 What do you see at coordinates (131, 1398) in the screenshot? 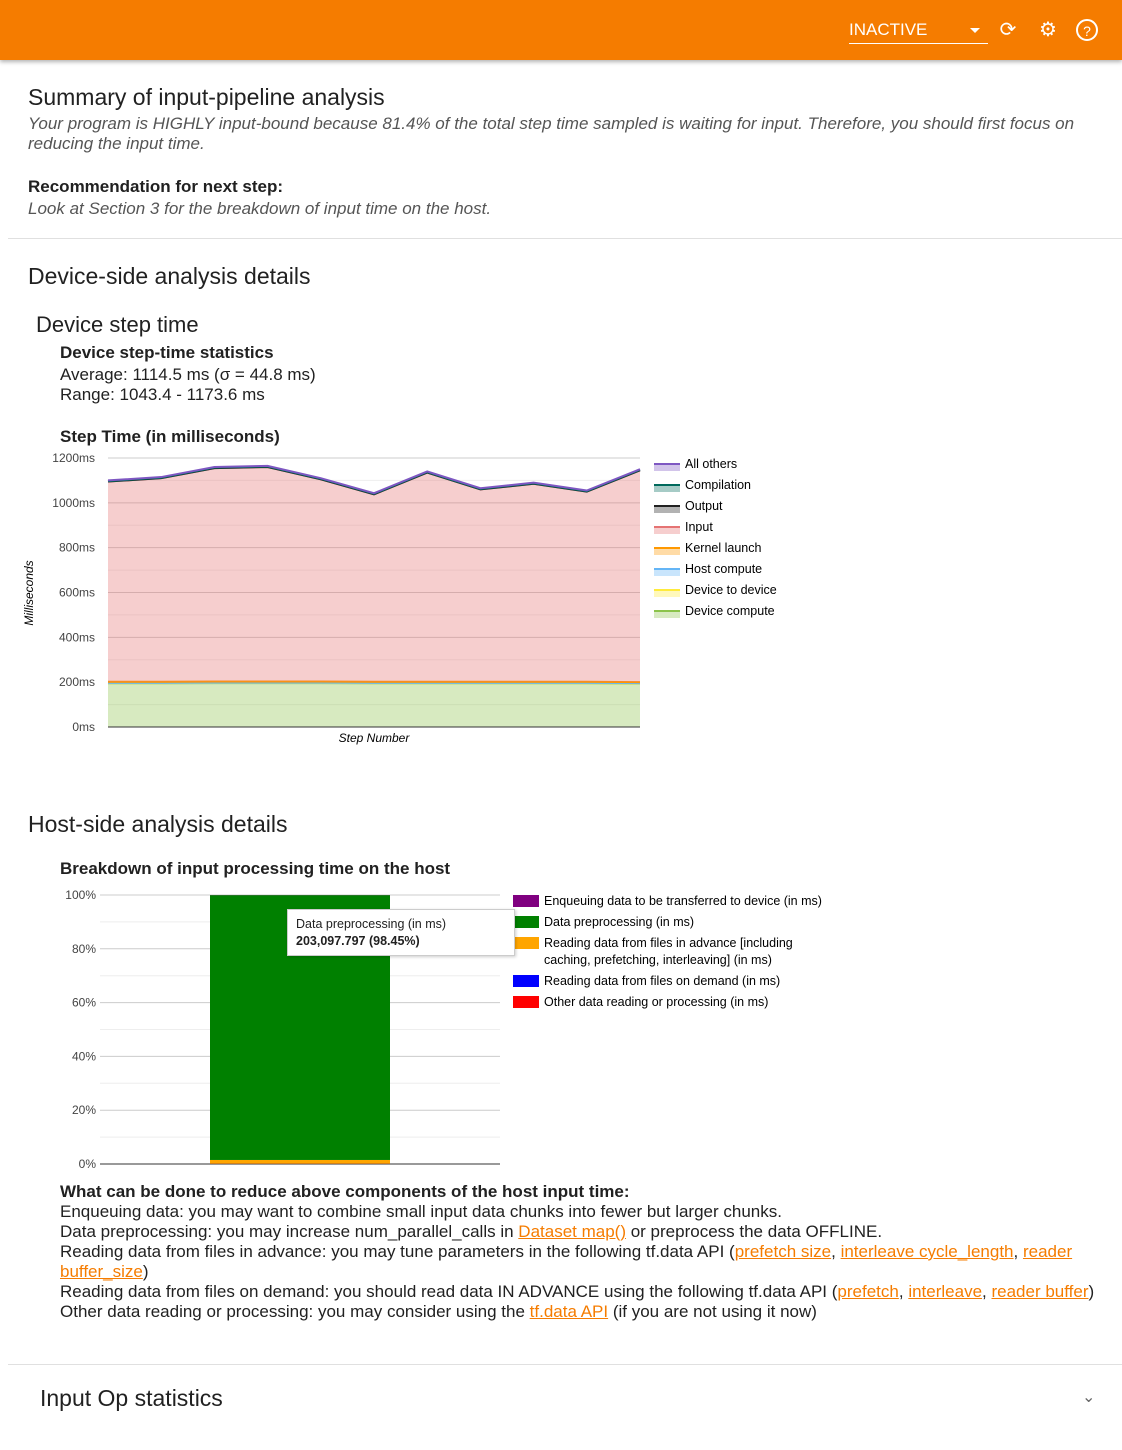
I see `input-op-title: Input Op statistics` at bounding box center [131, 1398].